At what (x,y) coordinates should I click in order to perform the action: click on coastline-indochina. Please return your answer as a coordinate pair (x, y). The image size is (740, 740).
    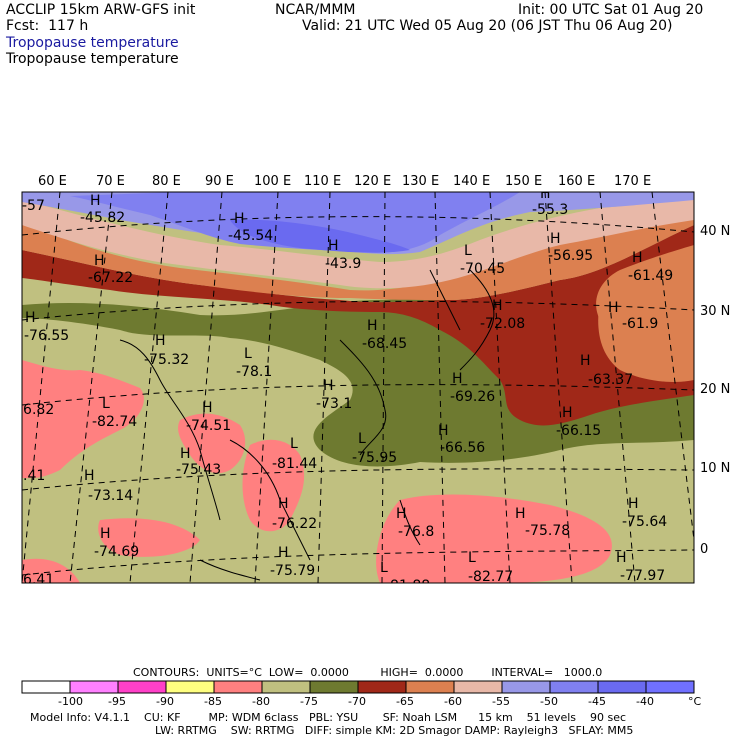
    Looking at the image, I should click on (270, 500).